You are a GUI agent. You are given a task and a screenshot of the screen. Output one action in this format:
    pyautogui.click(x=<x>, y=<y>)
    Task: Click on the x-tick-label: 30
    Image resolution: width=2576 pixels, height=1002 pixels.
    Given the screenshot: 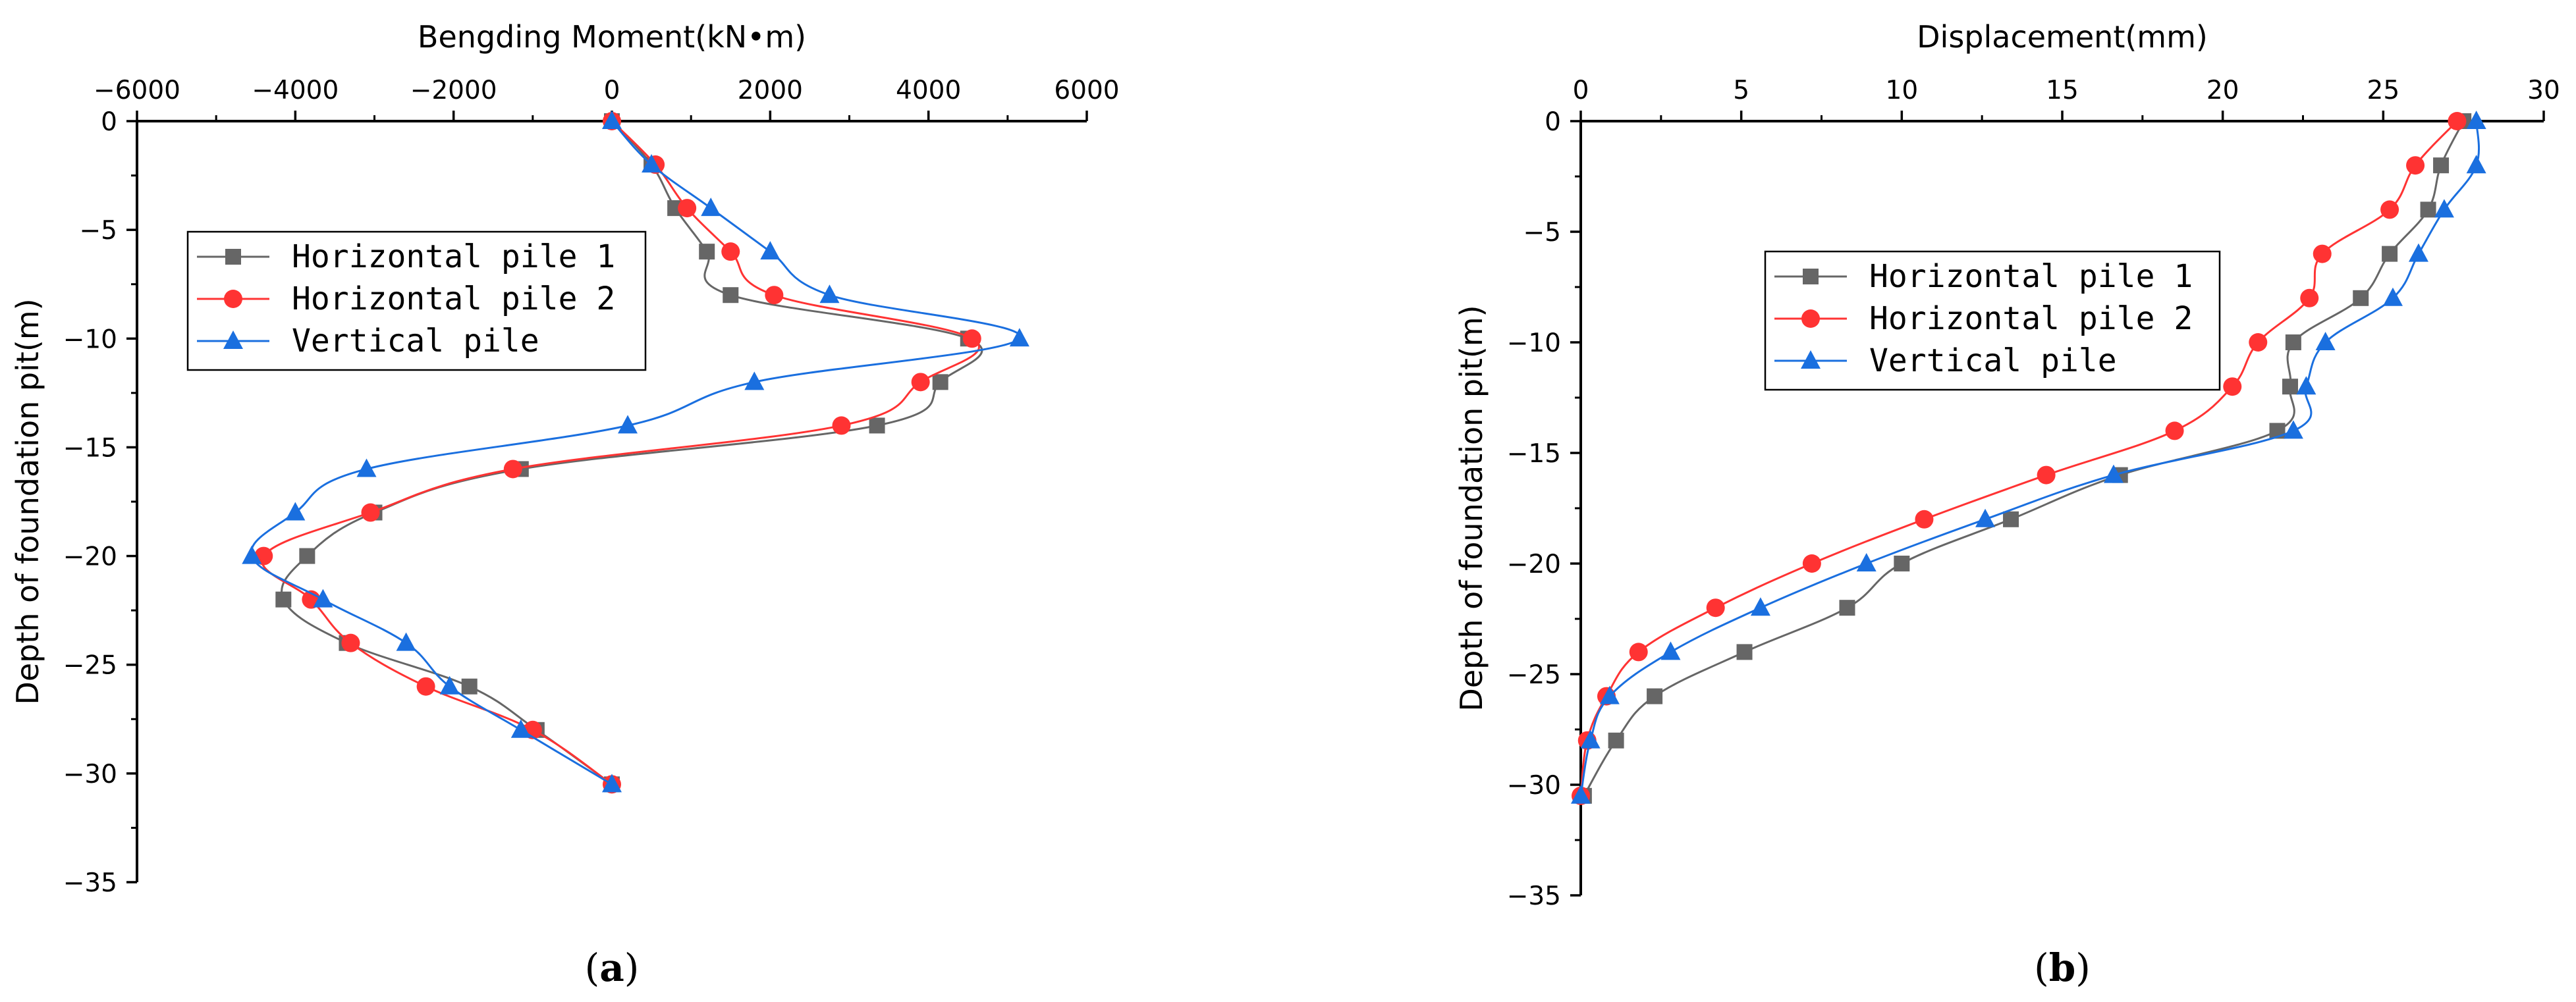 What is the action you would take?
    pyautogui.click(x=2543, y=90)
    